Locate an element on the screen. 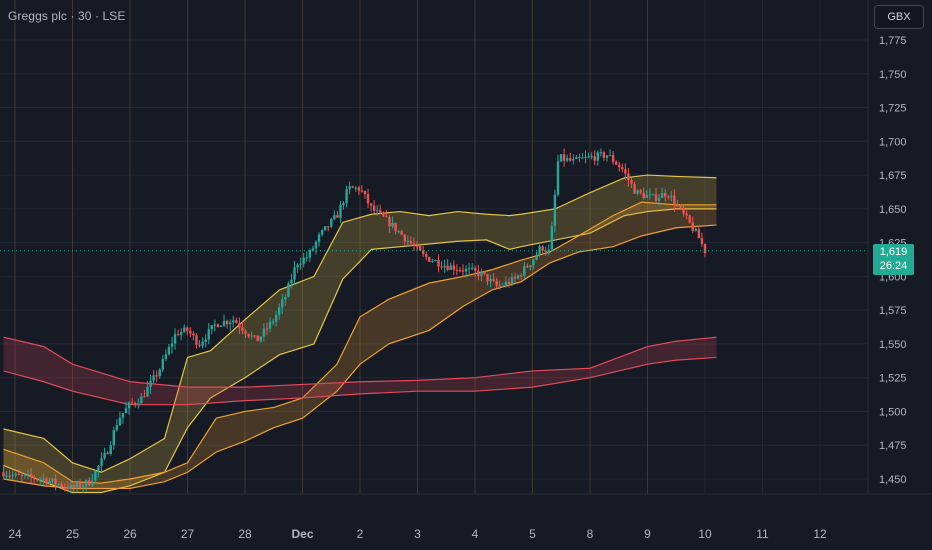 The height and width of the screenshot is (550, 932). last-price-label: 1,619 26:24 is located at coordinates (893, 259).